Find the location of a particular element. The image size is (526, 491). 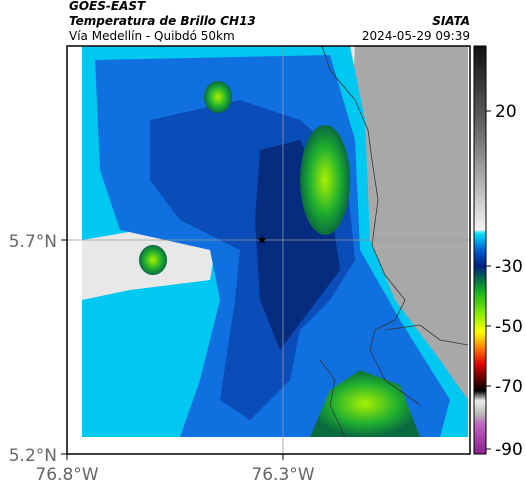

lat-label: 5.2°N is located at coordinates (33, 456).